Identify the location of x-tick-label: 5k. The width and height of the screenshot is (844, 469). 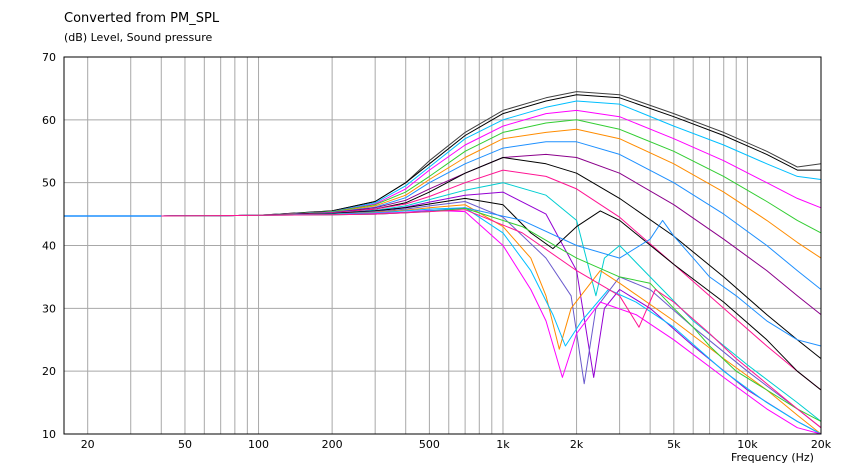
(674, 444).